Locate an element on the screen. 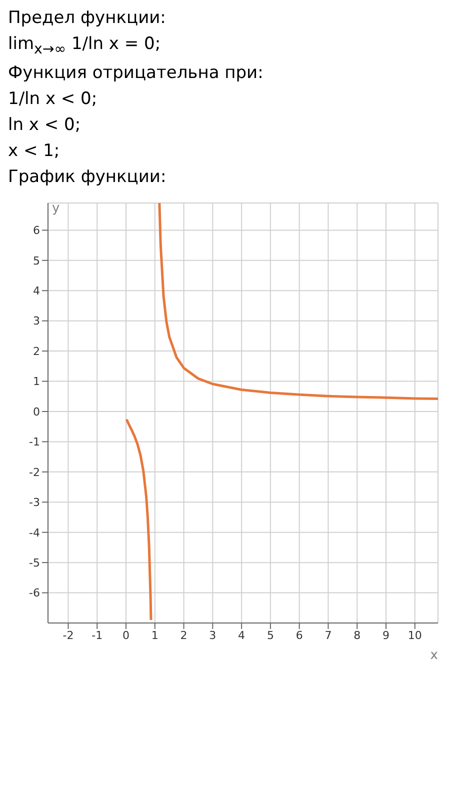  x-tick-label: 9 is located at coordinates (386, 635).